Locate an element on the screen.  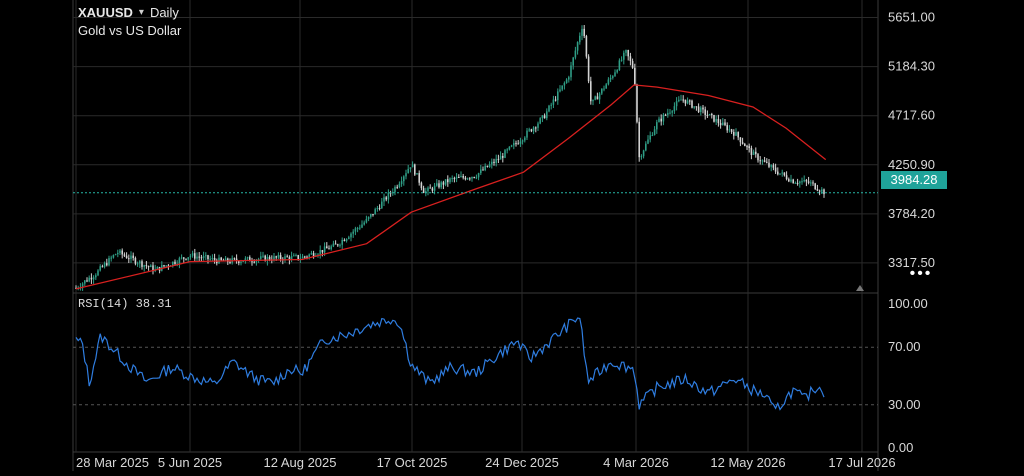
price-axis-tick-label: 3317.50 is located at coordinates (911, 262).